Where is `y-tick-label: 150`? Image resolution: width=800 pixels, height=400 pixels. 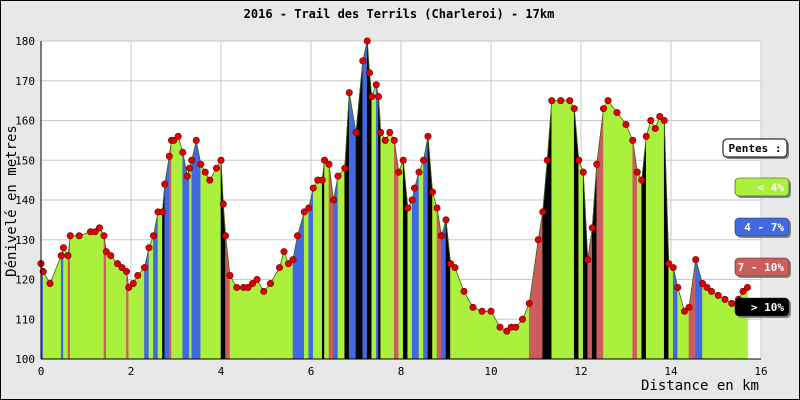
y-tick-label: 150 is located at coordinates (25, 160).